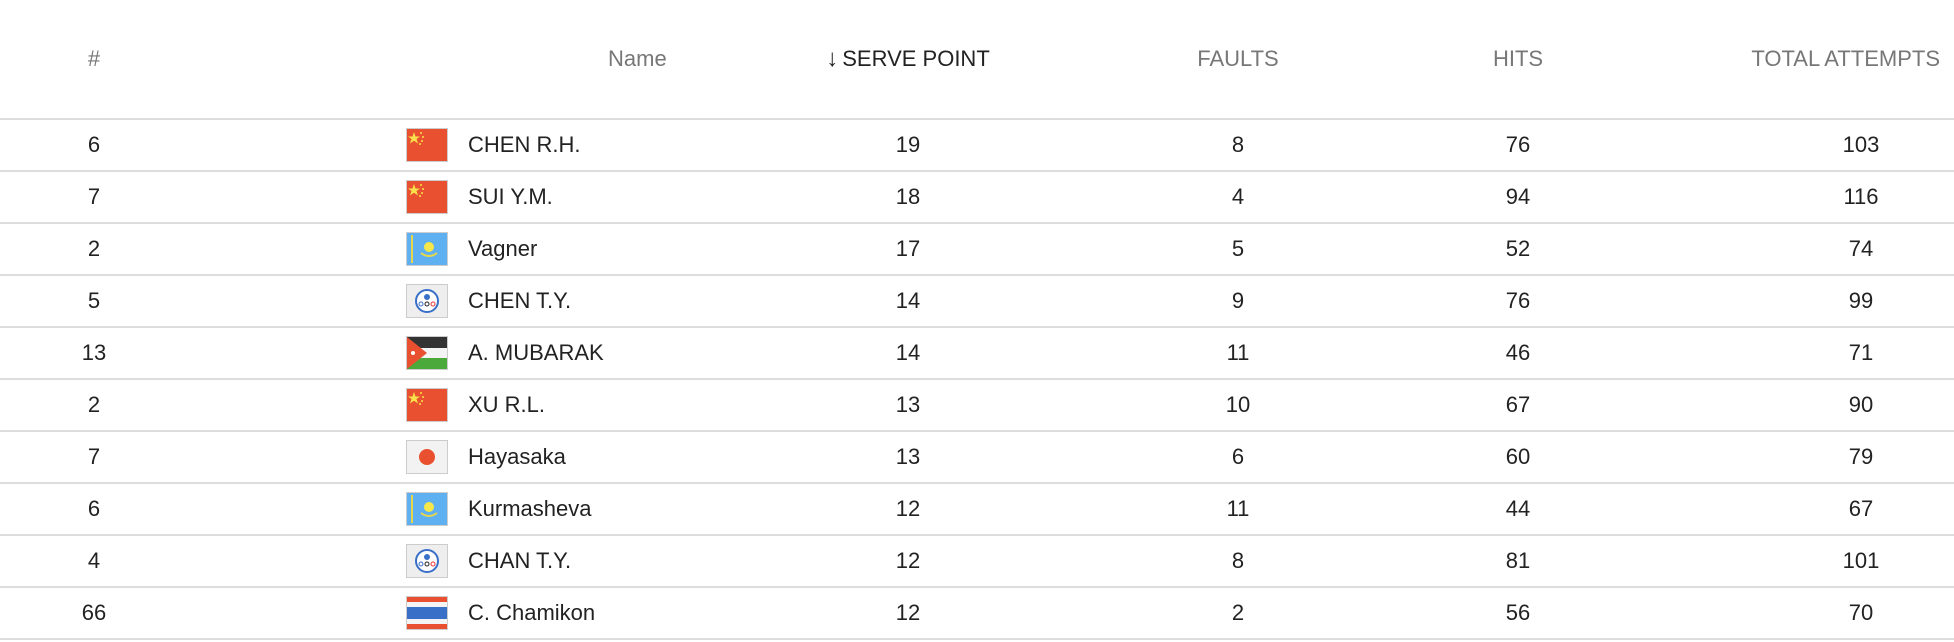 The image size is (1954, 642). Describe the element at coordinates (530, 508) in the screenshot. I see `player-name: Kurmasheva` at that location.